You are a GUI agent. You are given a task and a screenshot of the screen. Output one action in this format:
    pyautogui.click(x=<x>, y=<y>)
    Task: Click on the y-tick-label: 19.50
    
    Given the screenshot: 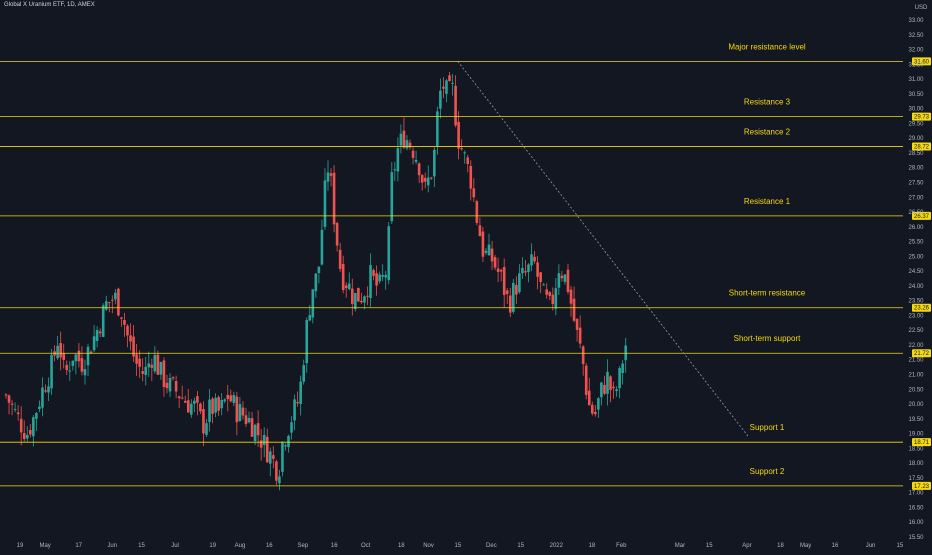 What is the action you would take?
    pyautogui.click(x=916, y=420)
    